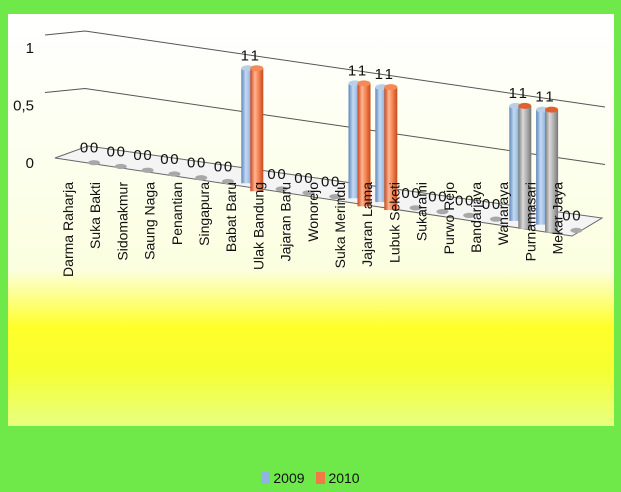  Describe the element at coordinates (150, 221) in the screenshot. I see `x-tick-label: Saung Naga` at that location.